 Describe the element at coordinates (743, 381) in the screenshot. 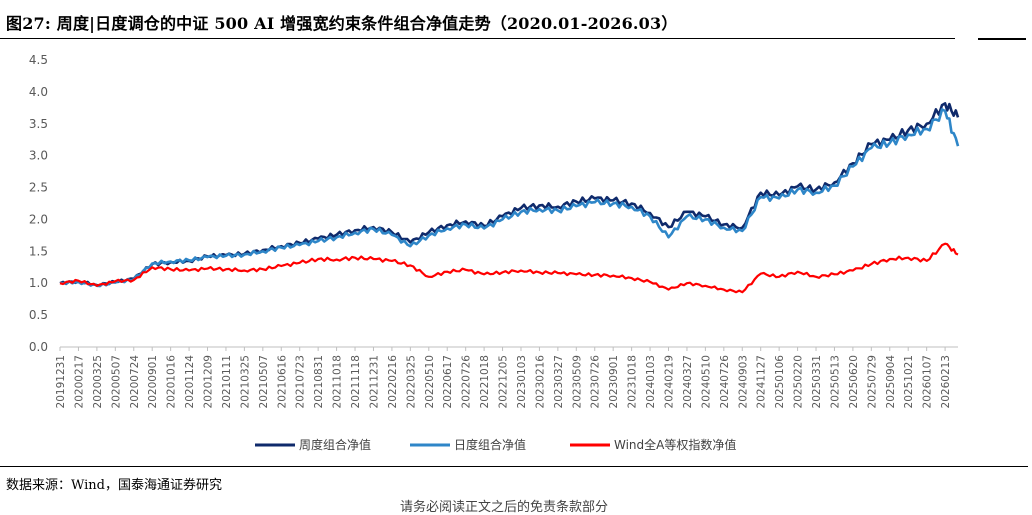

I see `x-tick-label: 20240903` at that location.